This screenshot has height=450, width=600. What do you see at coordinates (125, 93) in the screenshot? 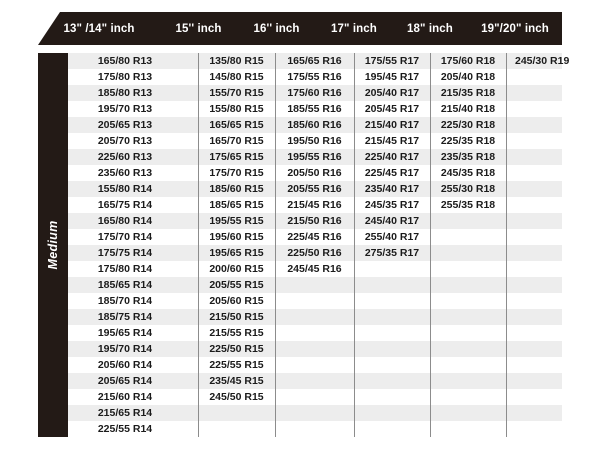
I see `tire-size-cell: 185/80 R13` at bounding box center [125, 93].